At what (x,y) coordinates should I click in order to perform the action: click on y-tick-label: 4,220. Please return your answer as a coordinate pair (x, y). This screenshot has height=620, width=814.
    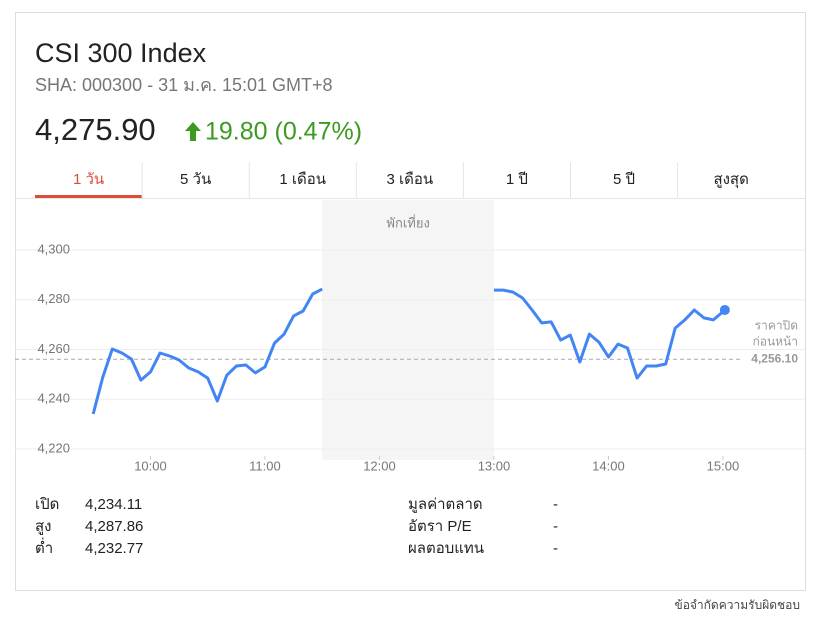
    Looking at the image, I should click on (53, 447).